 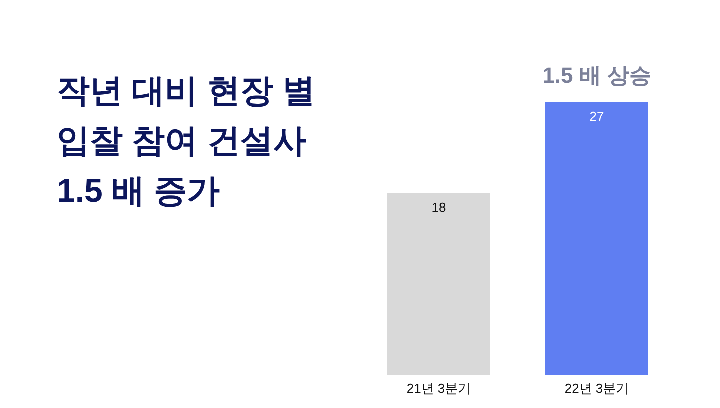 I want to click on annotation: 1.5 배 상승, so click(x=597, y=75).